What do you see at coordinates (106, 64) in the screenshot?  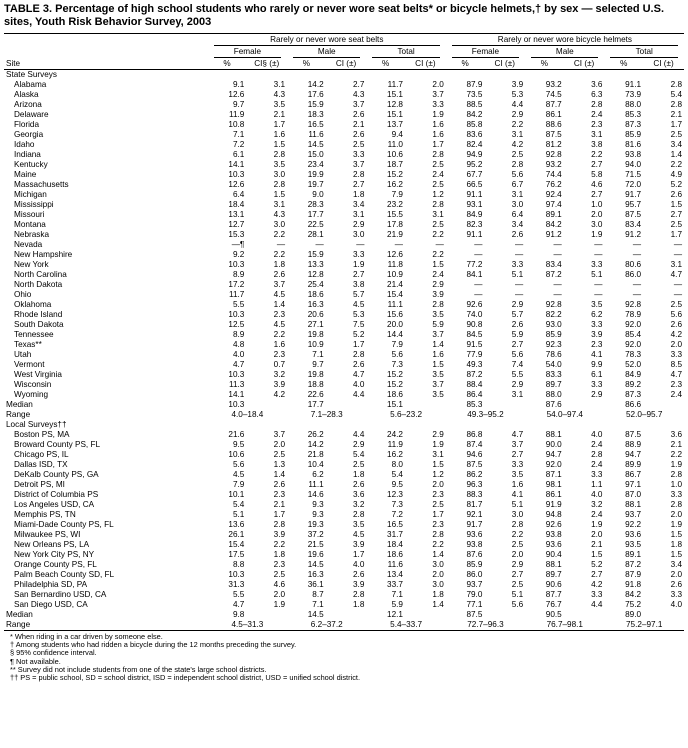 I see `column-header: Site` at bounding box center [106, 64].